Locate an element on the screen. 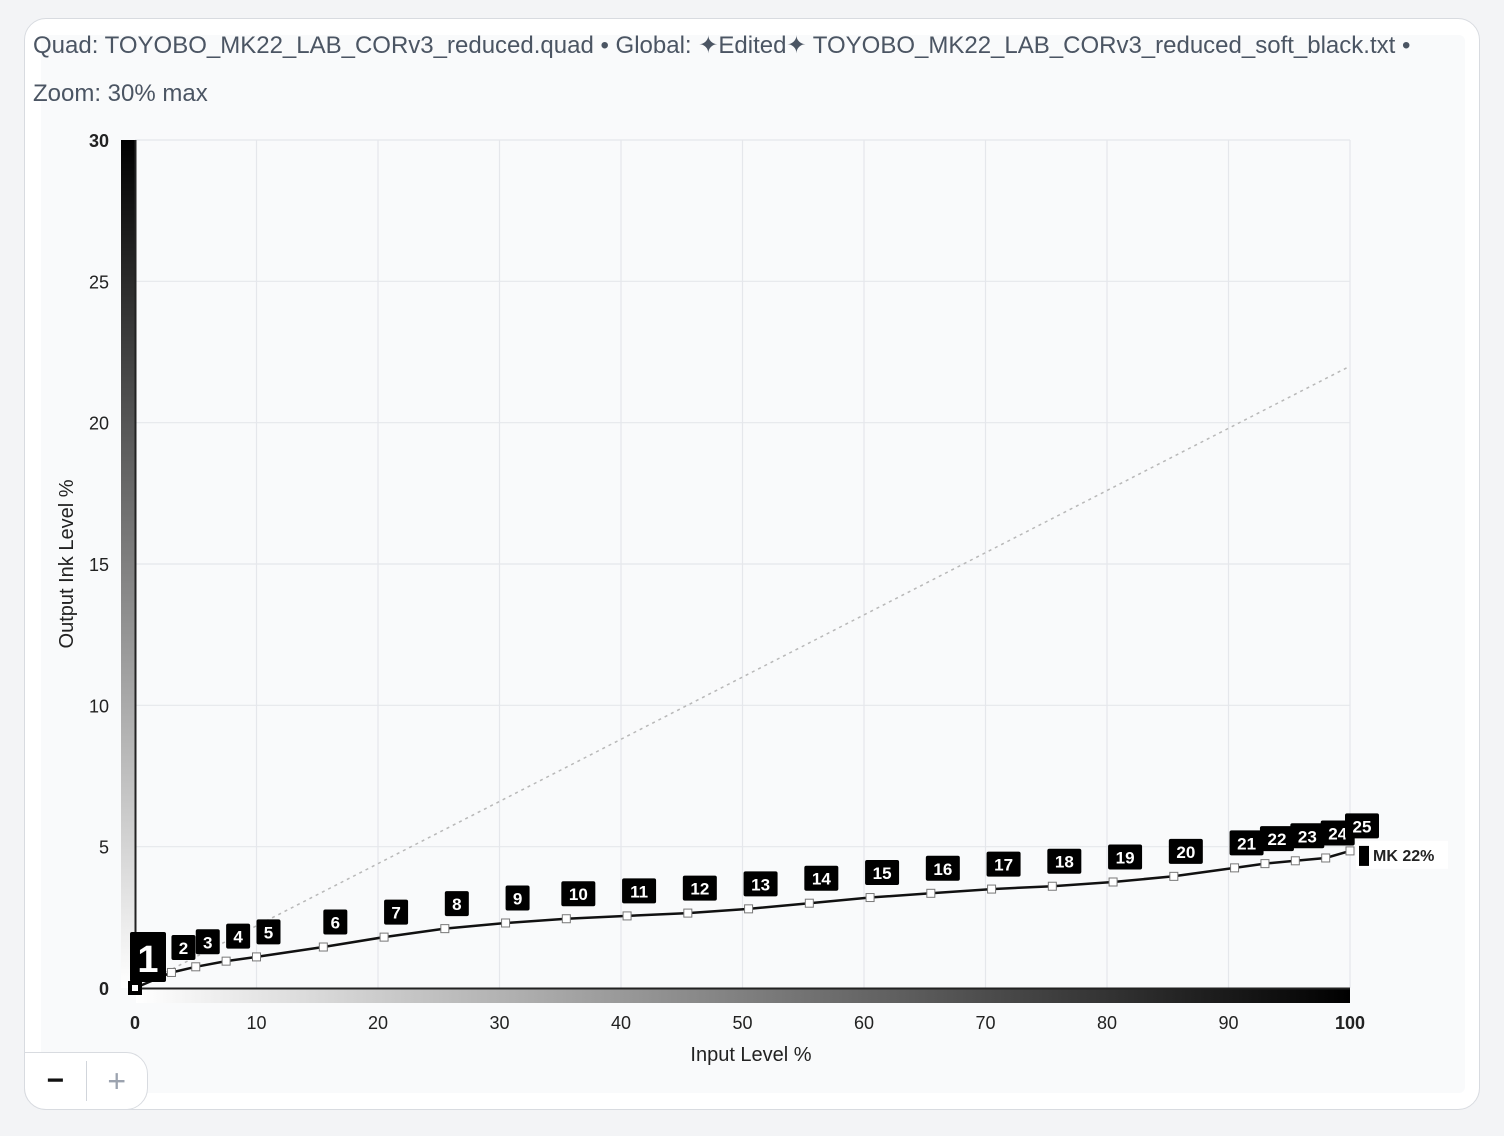 This screenshot has width=1504, height=1136. point-label-text: 12 is located at coordinates (699, 889).